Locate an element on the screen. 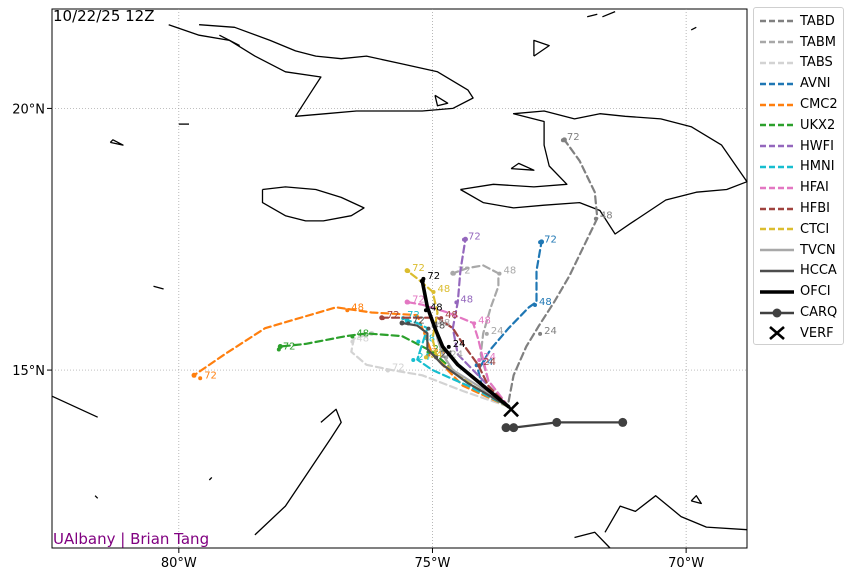 This screenshot has width=853, height=579. legend-item-tvcn: TVCN is located at coordinates (798, 250).